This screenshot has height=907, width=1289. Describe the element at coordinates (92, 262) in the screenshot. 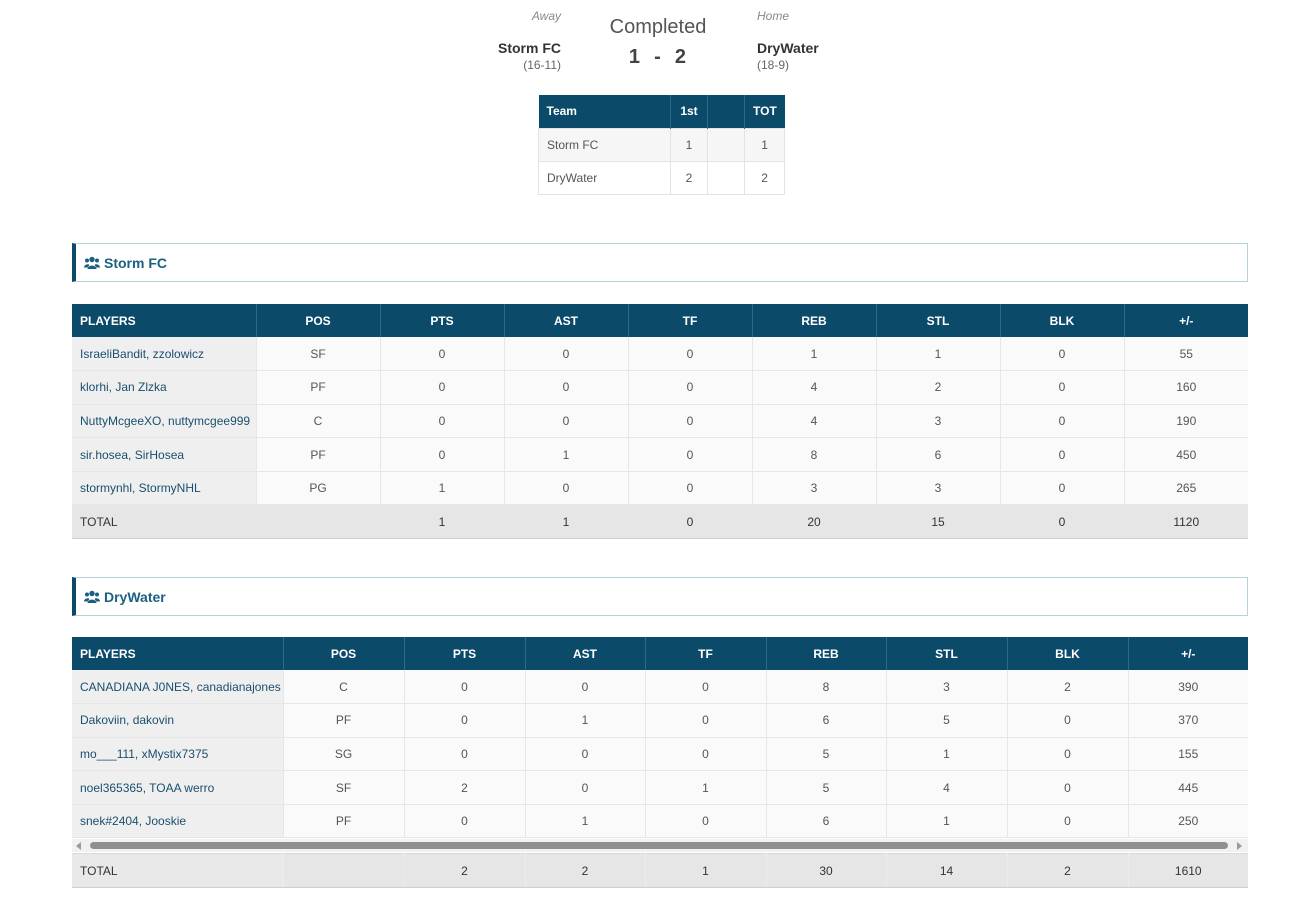

I see `users-icon` at that location.